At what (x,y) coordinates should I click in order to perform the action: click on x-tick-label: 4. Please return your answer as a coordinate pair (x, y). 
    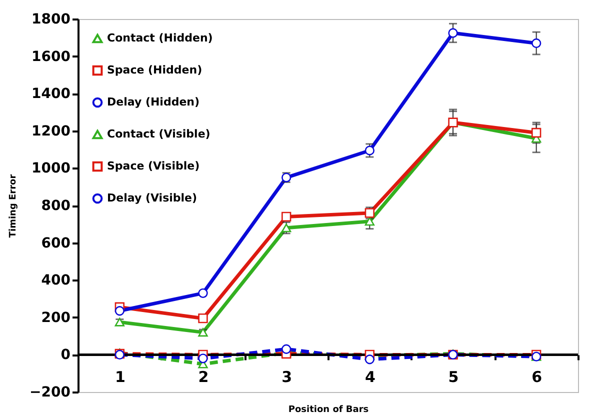
    Looking at the image, I should click on (370, 377).